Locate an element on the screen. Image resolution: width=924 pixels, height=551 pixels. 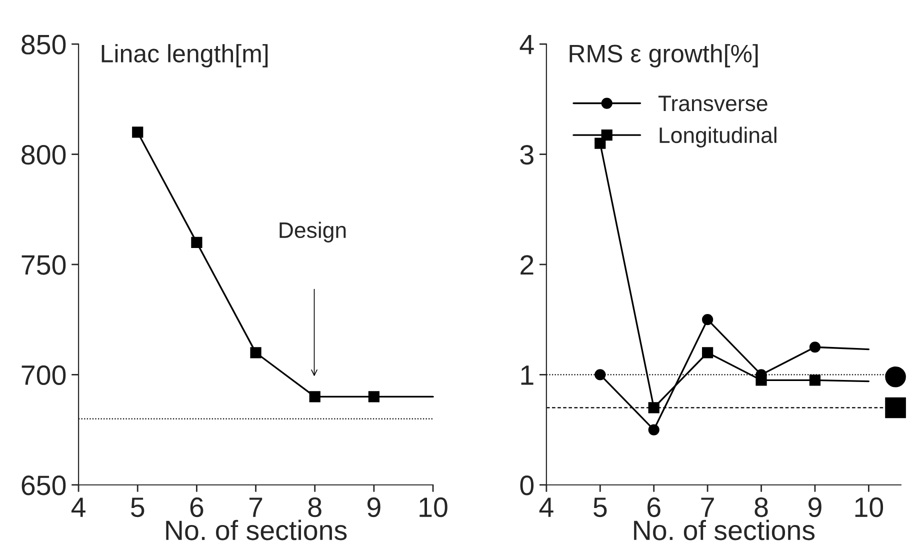
y-tick-label: 1 is located at coordinates (527, 375).